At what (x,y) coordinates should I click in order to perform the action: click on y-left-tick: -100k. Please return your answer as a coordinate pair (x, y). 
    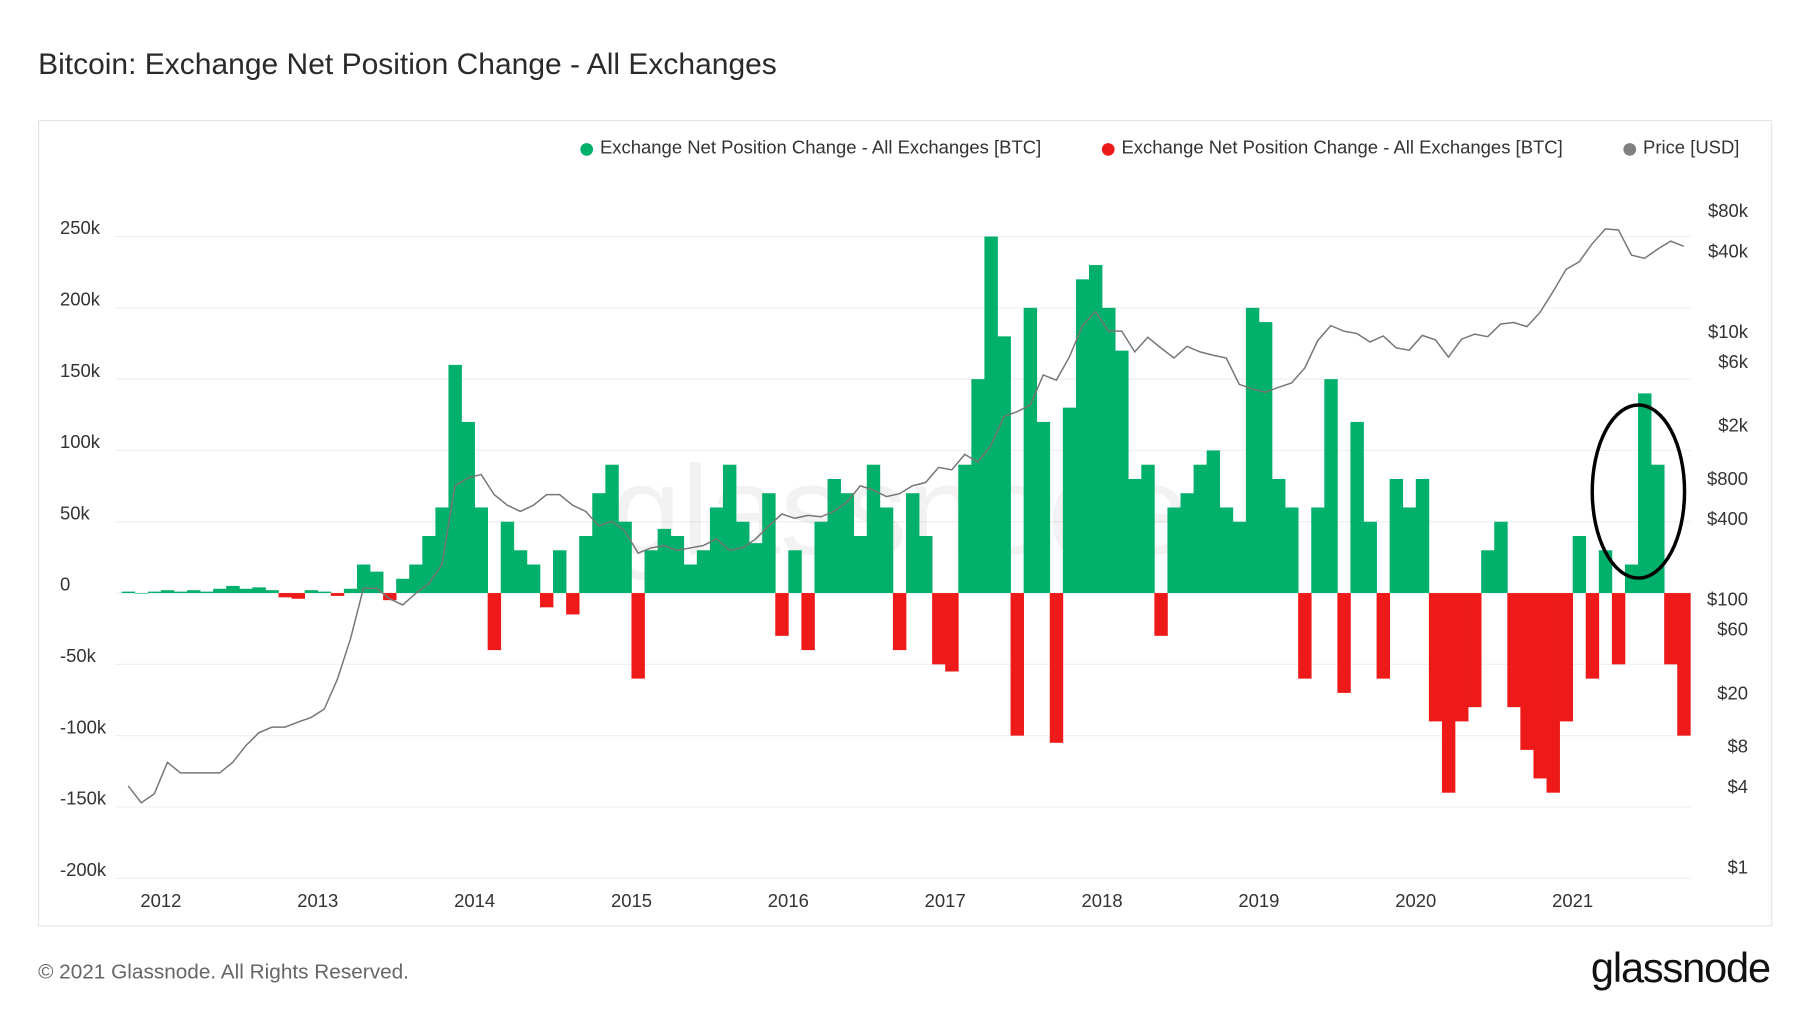
    Looking at the image, I should click on (83, 726).